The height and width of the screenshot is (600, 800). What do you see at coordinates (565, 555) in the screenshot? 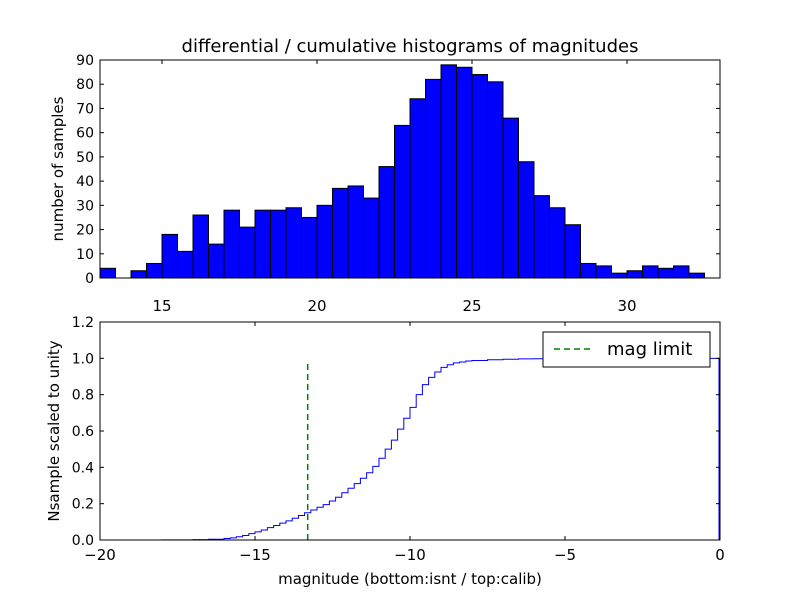
I see `x-tick-label: −5` at bounding box center [565, 555].